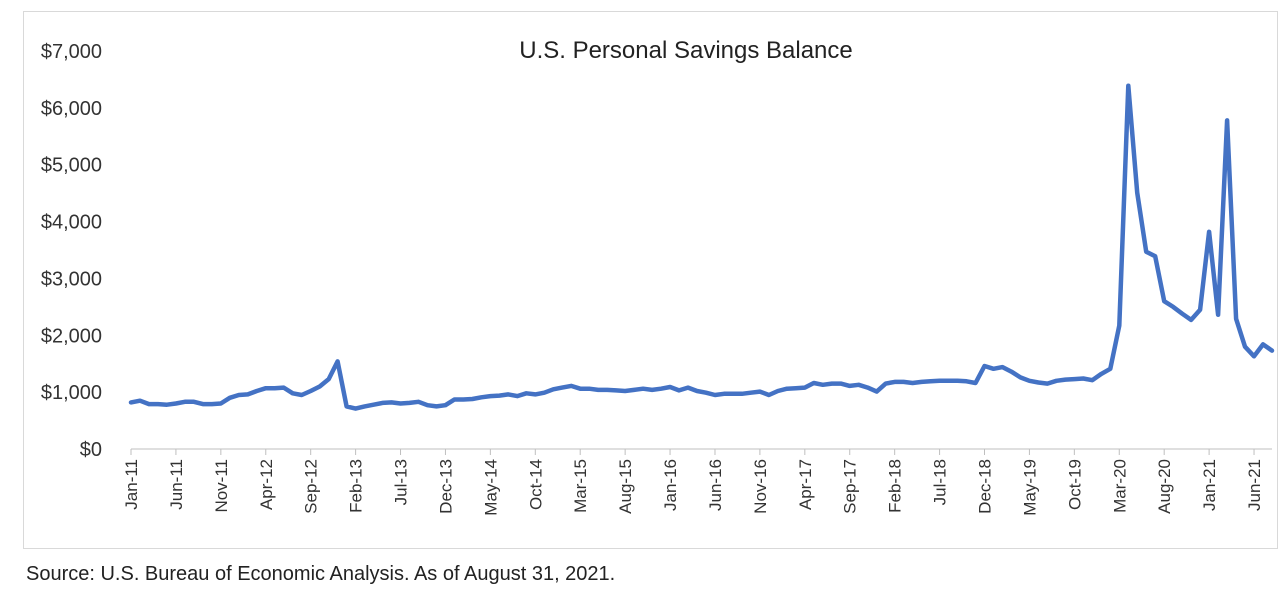 The height and width of the screenshot is (602, 1284). What do you see at coordinates (1074, 484) in the screenshot?
I see `x-tick-label: Oct-19` at bounding box center [1074, 484].